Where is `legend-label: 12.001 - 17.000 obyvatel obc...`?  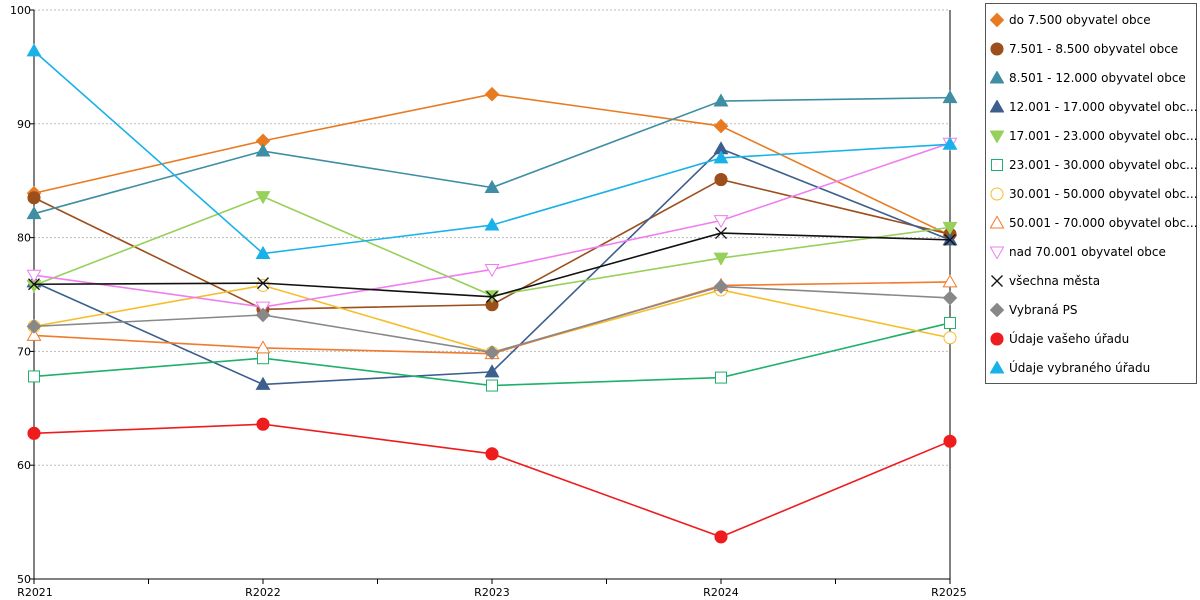
legend-label: 12.001 - 17.000 obyvatel obc... is located at coordinates (1103, 107).